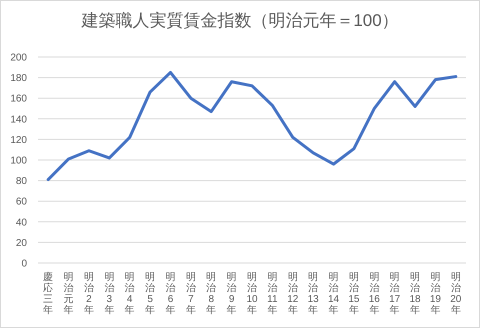 This screenshot has height=328, width=480. I want to click on x-tick-label: 明治18年, so click(415, 294).